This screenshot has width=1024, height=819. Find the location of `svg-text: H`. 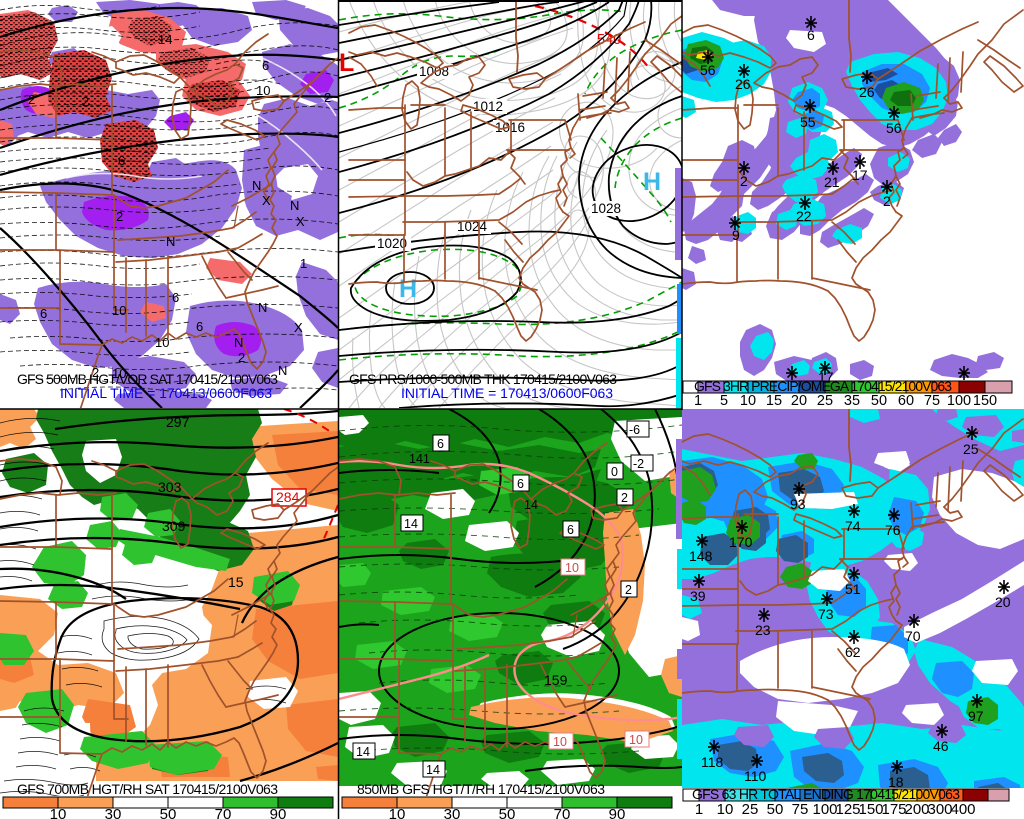

svg-text: H is located at coordinates (652, 182).